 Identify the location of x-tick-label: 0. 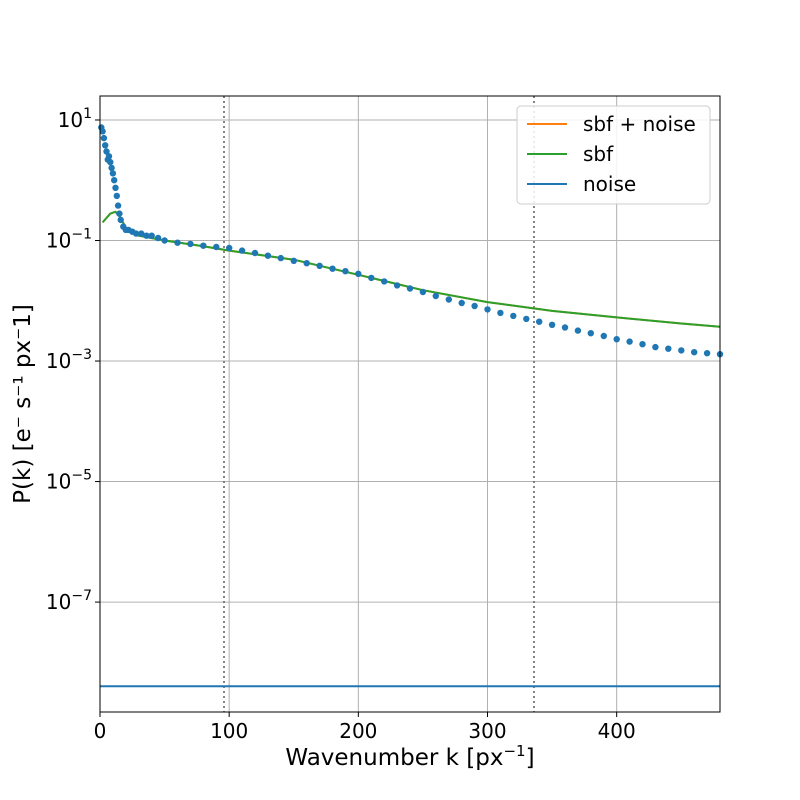
(100, 731).